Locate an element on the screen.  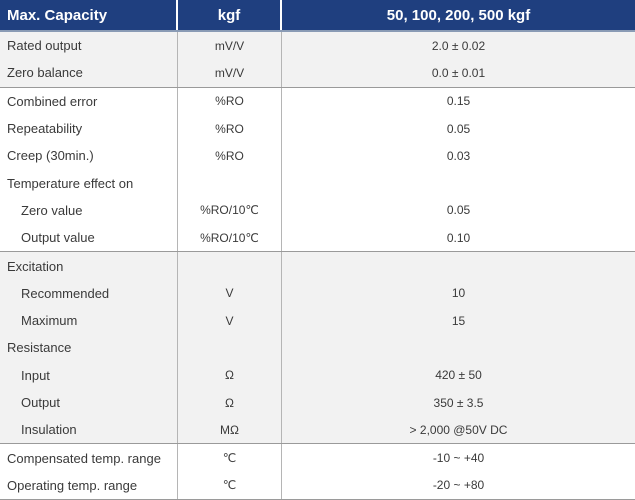
unit-cell: Ω is located at coordinates (230, 402).